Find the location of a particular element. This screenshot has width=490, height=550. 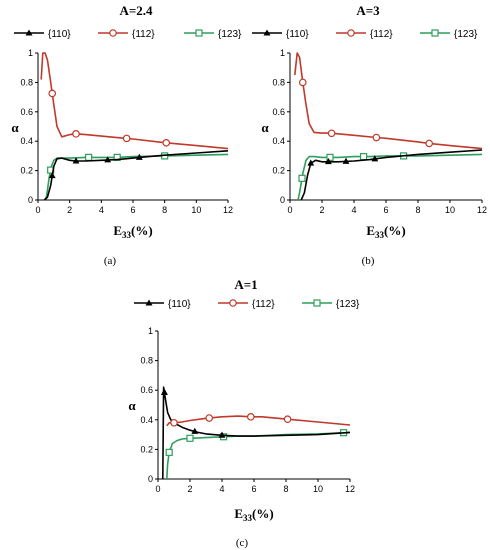

chart-a-y-tick-label: 0.6 is located at coordinates (26, 112).